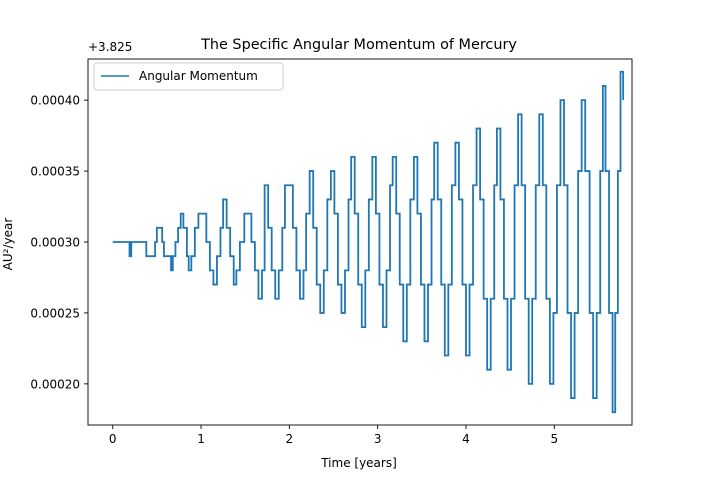  What do you see at coordinates (290, 439) in the screenshot?
I see `x-tick-label: 2` at bounding box center [290, 439].